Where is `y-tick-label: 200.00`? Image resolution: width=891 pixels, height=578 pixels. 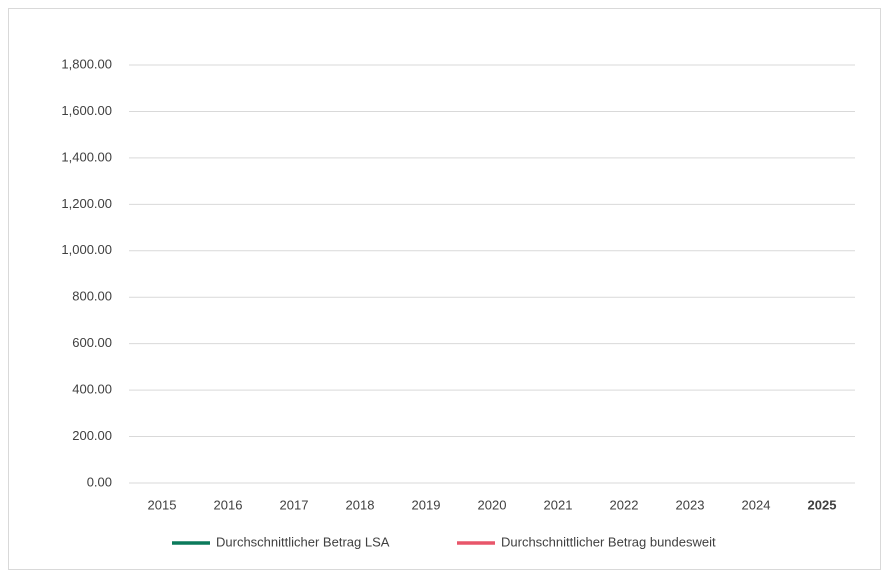
y-tick-label: 200.00 is located at coordinates (92, 435).